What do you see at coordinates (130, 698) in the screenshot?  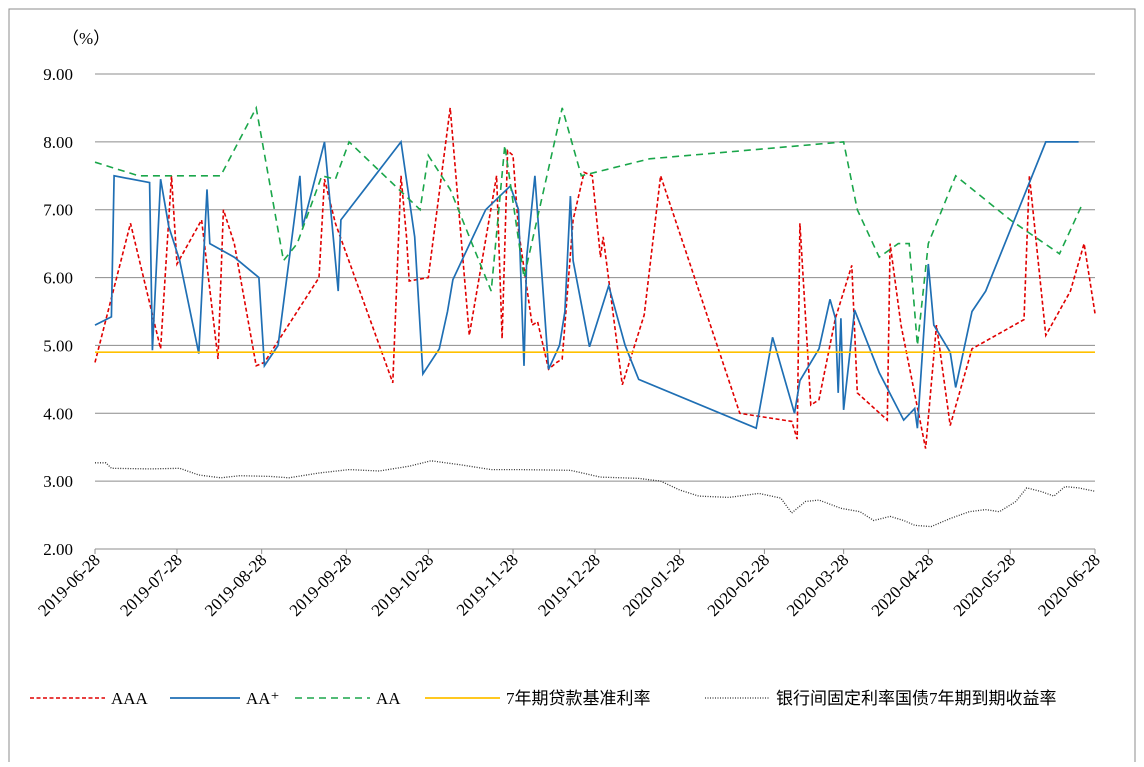 I see `legend-label: AAA` at bounding box center [130, 698].